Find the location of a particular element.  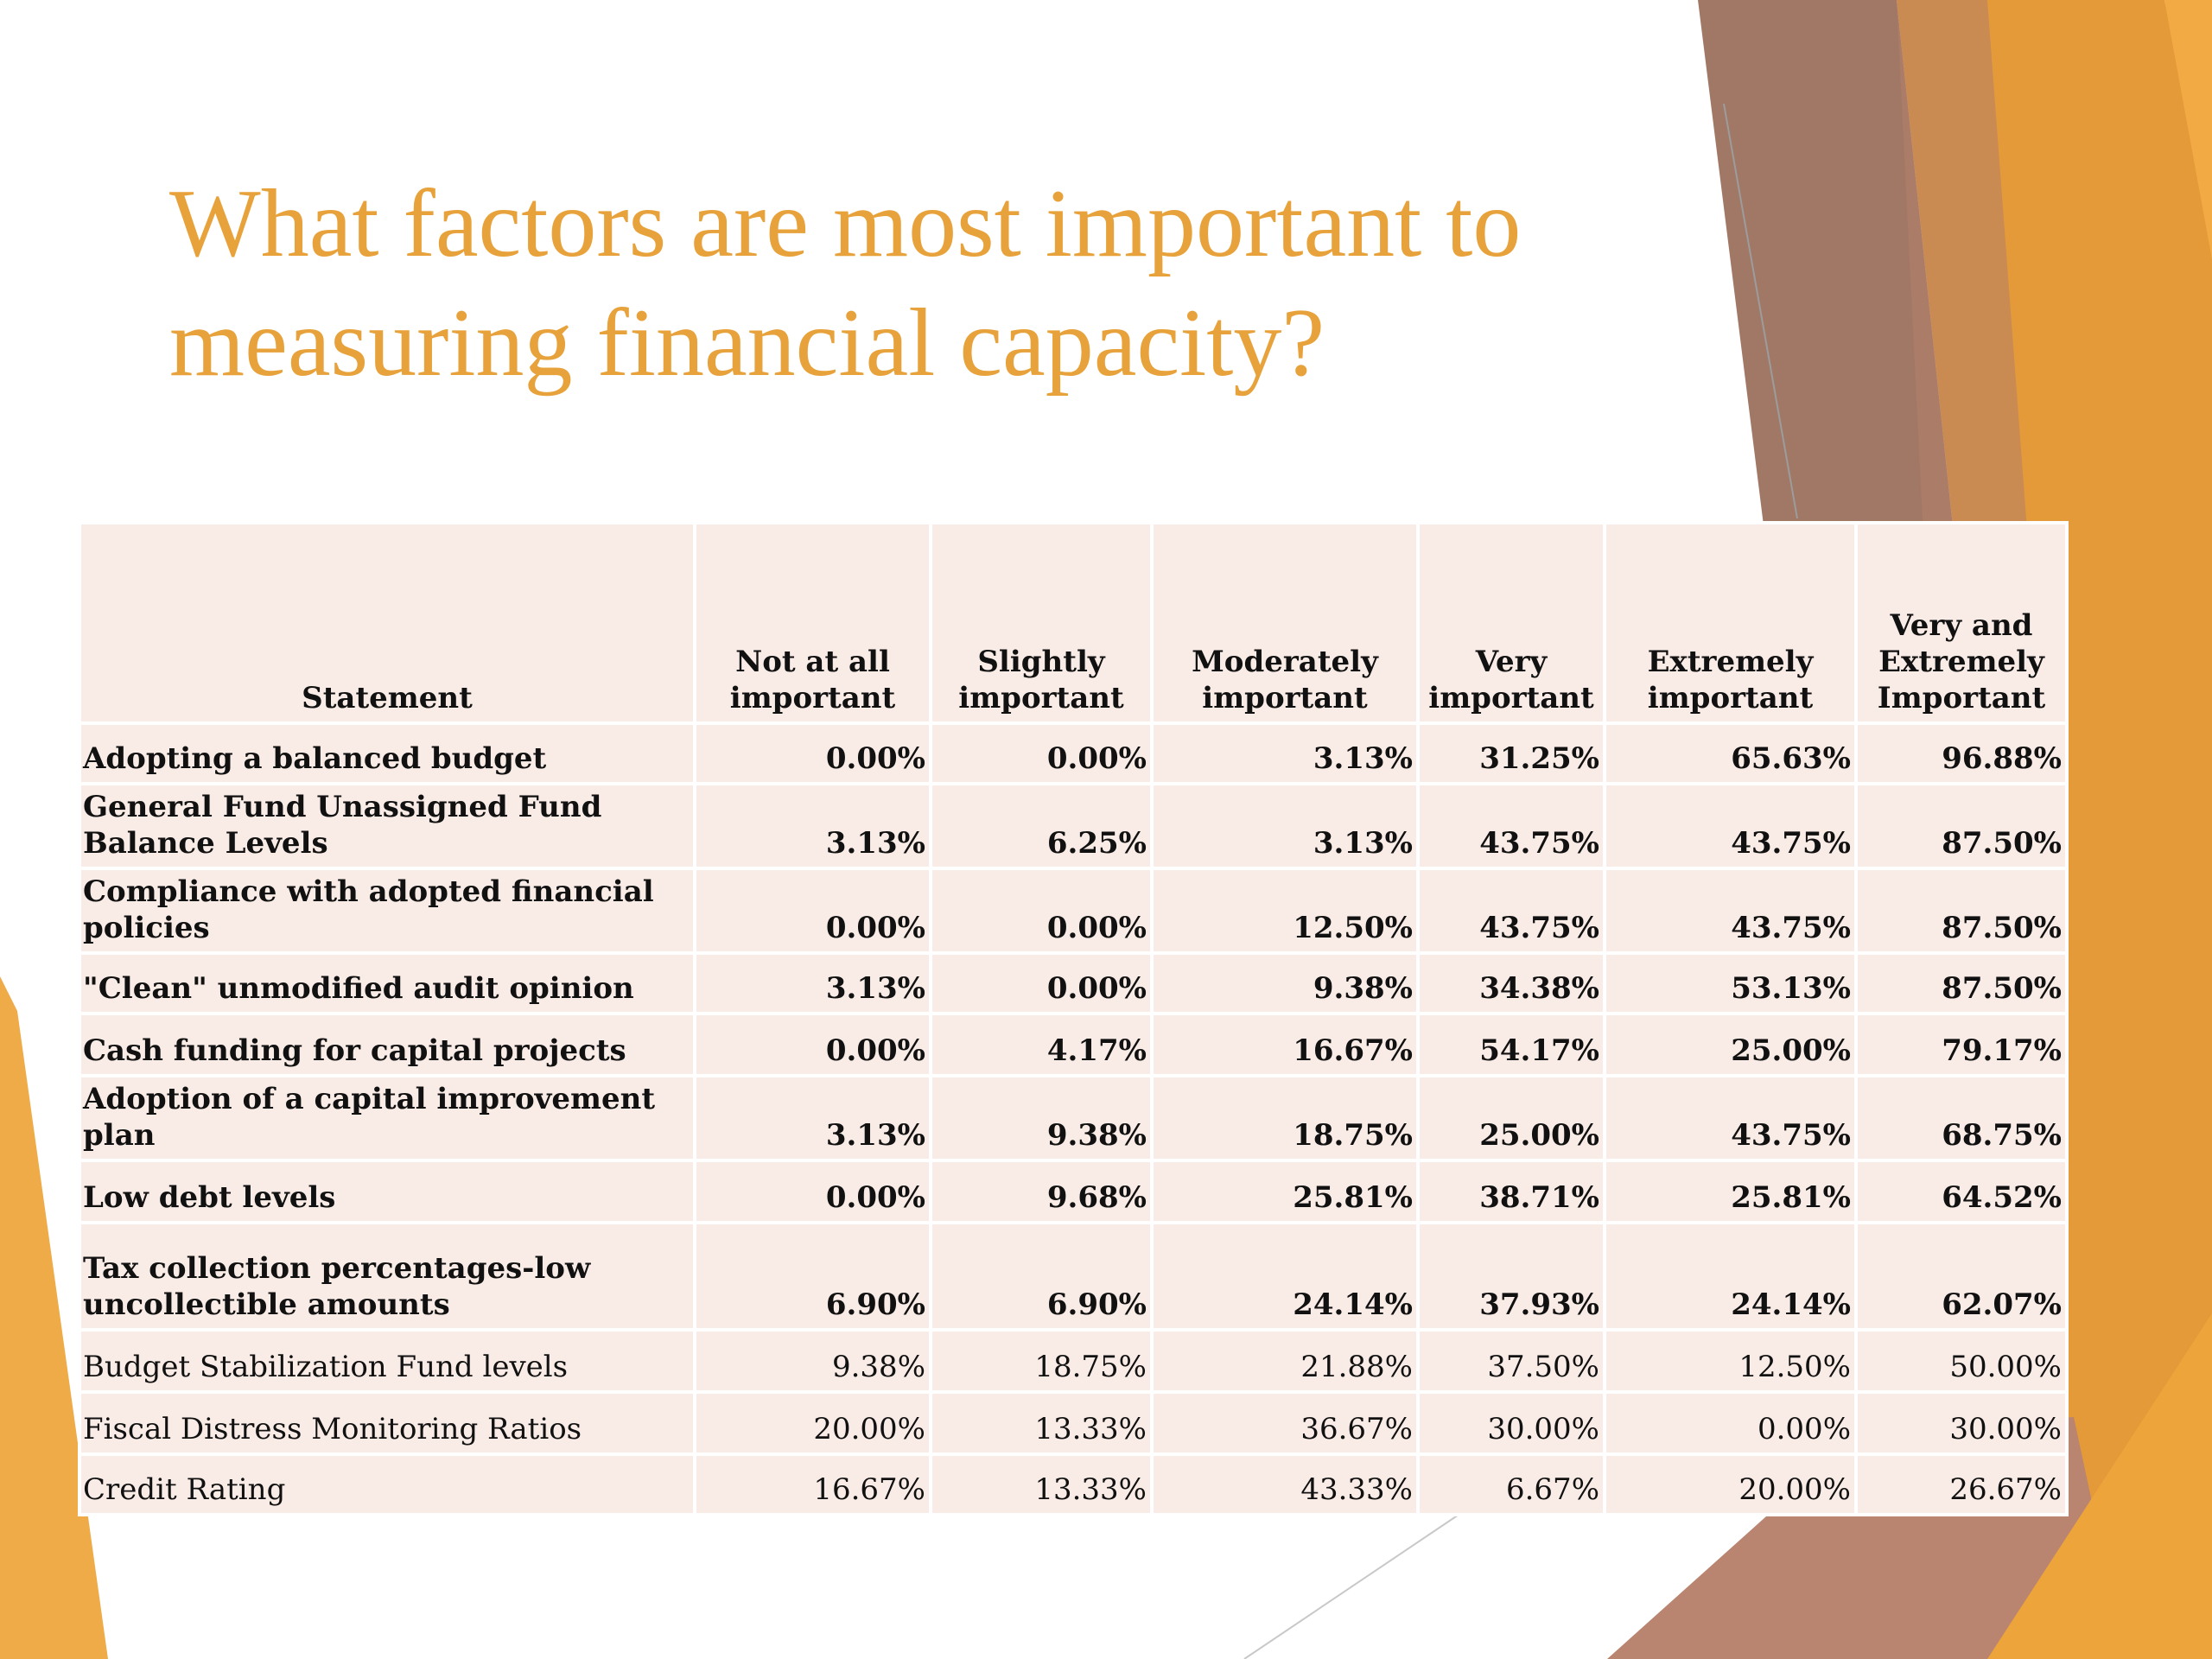

value-cell: 37.93% is located at coordinates (1511, 1276).